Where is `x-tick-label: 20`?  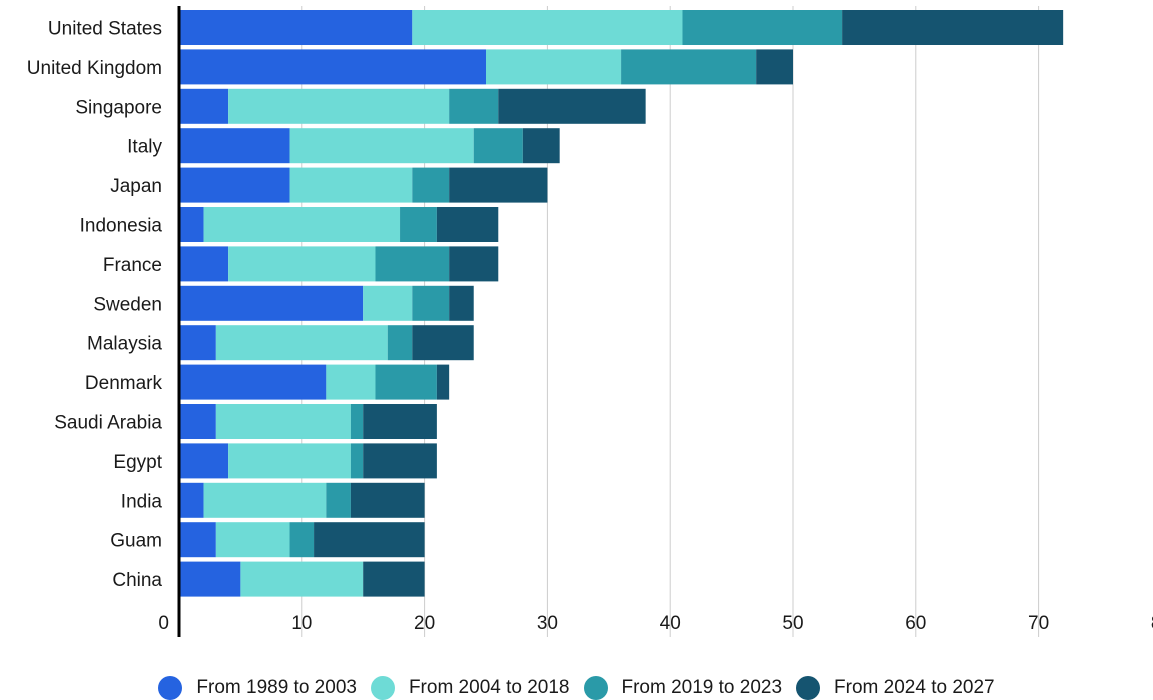 x-tick-label: 20 is located at coordinates (424, 623).